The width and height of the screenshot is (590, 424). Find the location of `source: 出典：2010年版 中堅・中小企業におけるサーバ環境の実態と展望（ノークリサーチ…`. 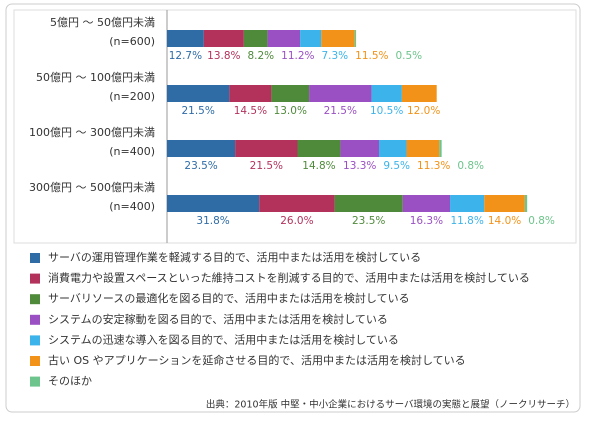

source: 出典：2010年版 中堅・中小企業におけるサーバ環境の実態と展望（ノークリサーチ… is located at coordinates (390, 405).